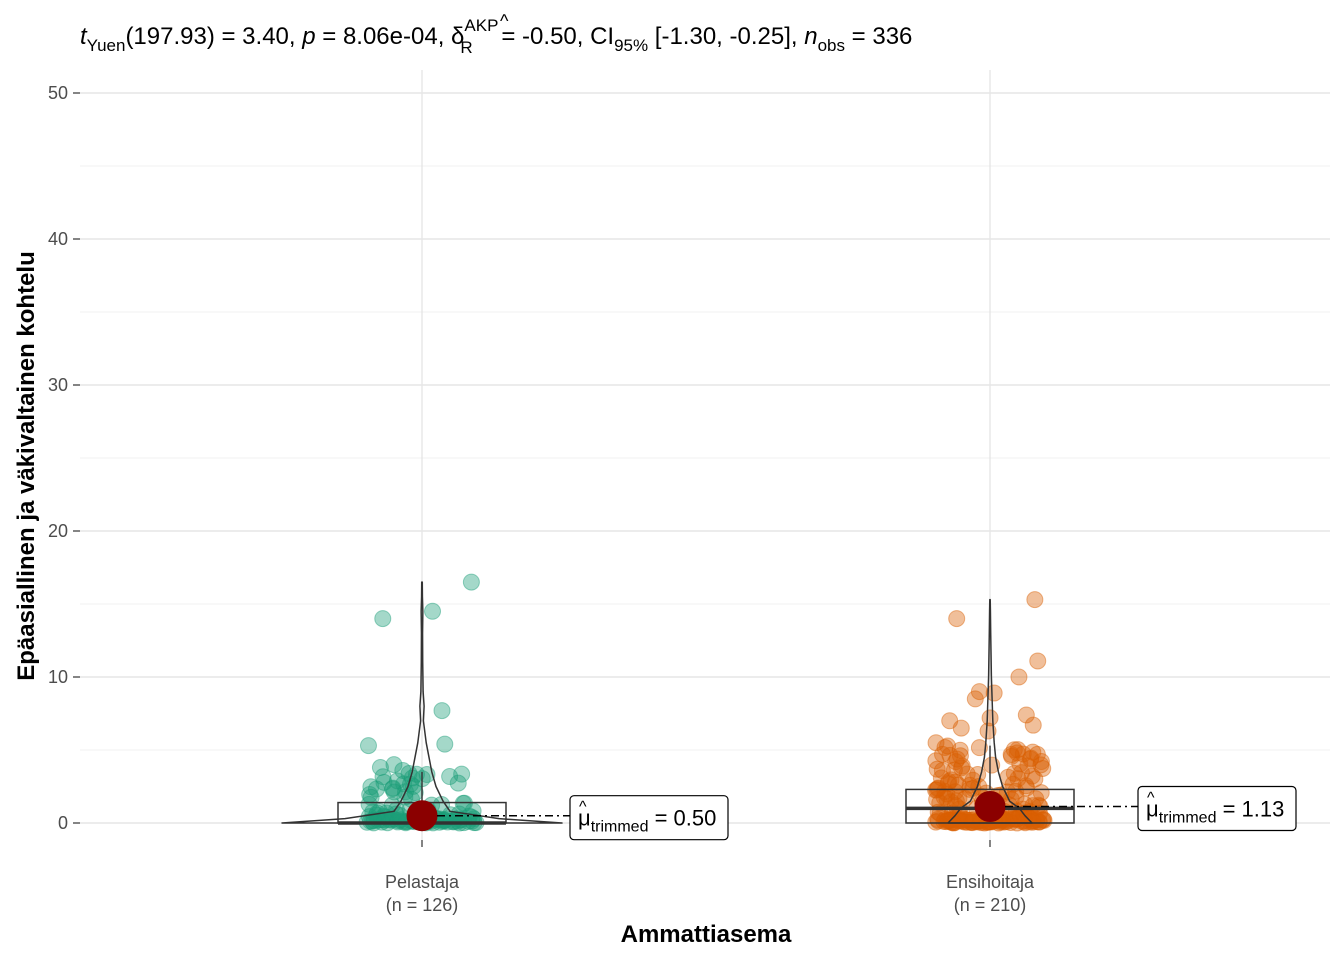 The height and width of the screenshot is (960, 1344). I want to click on y-tick-label: 0, so click(63, 823).